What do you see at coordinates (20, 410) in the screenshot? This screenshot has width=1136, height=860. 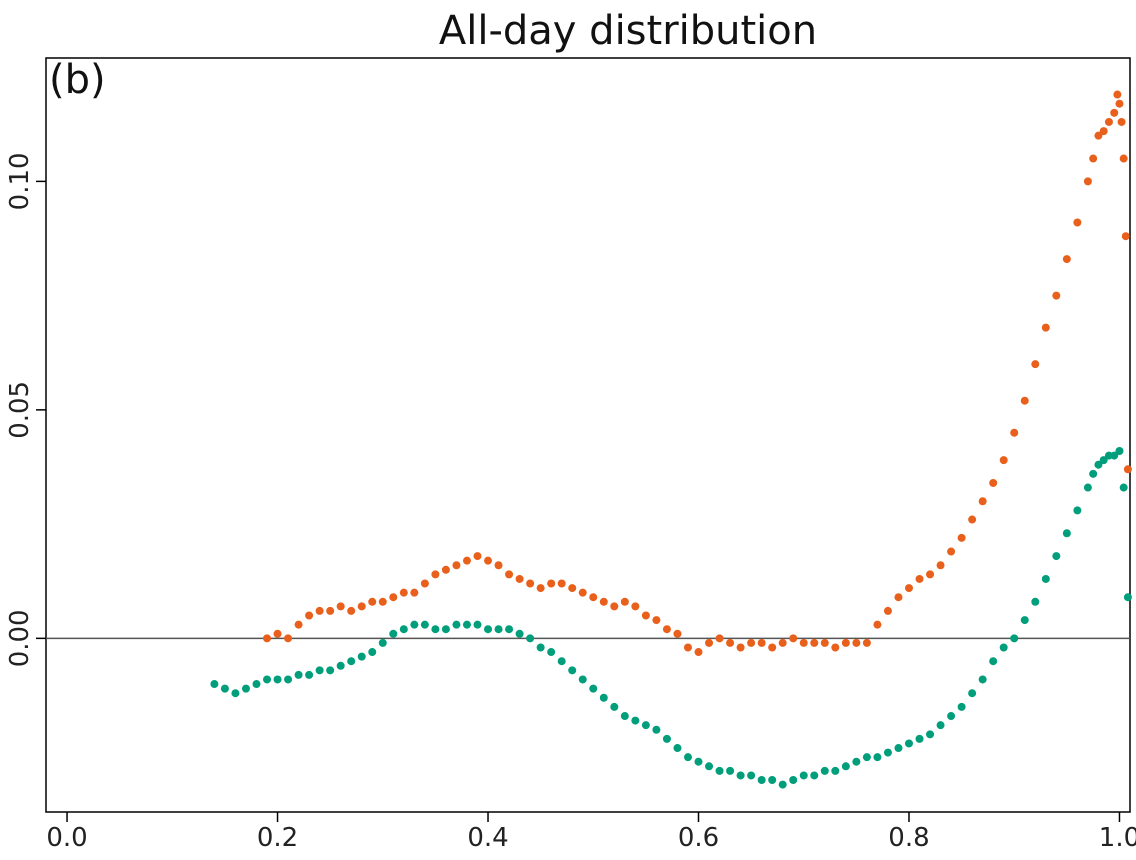 I see `y-tick-label: 0.05` at bounding box center [20, 410].